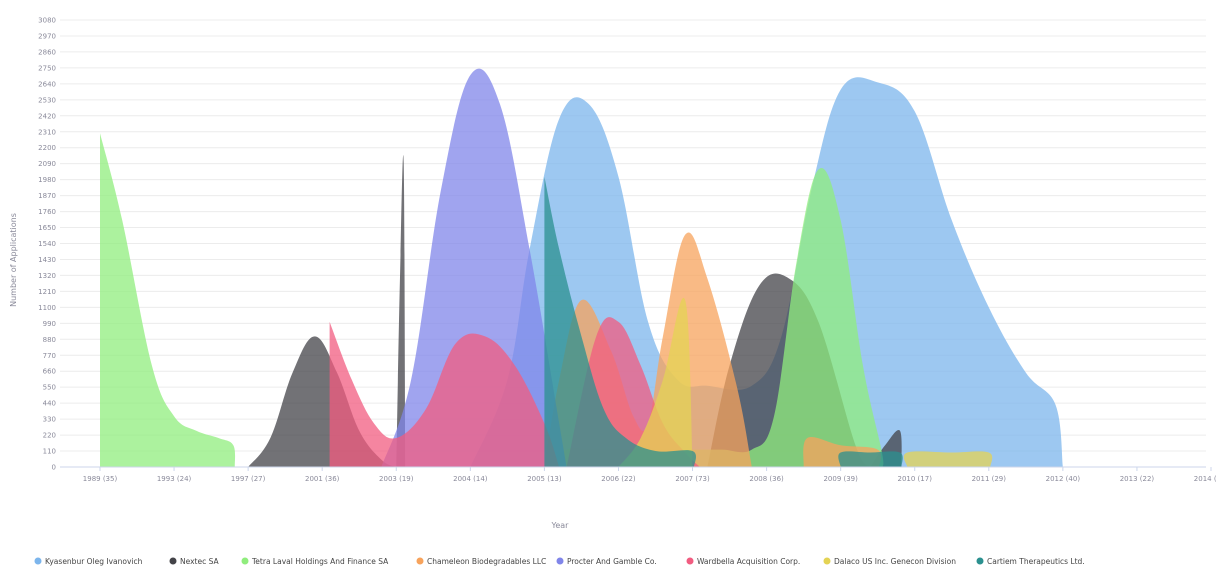 The image size is (1217, 571). I want to click on x-tick-label: 2006 (22), so click(618, 479).